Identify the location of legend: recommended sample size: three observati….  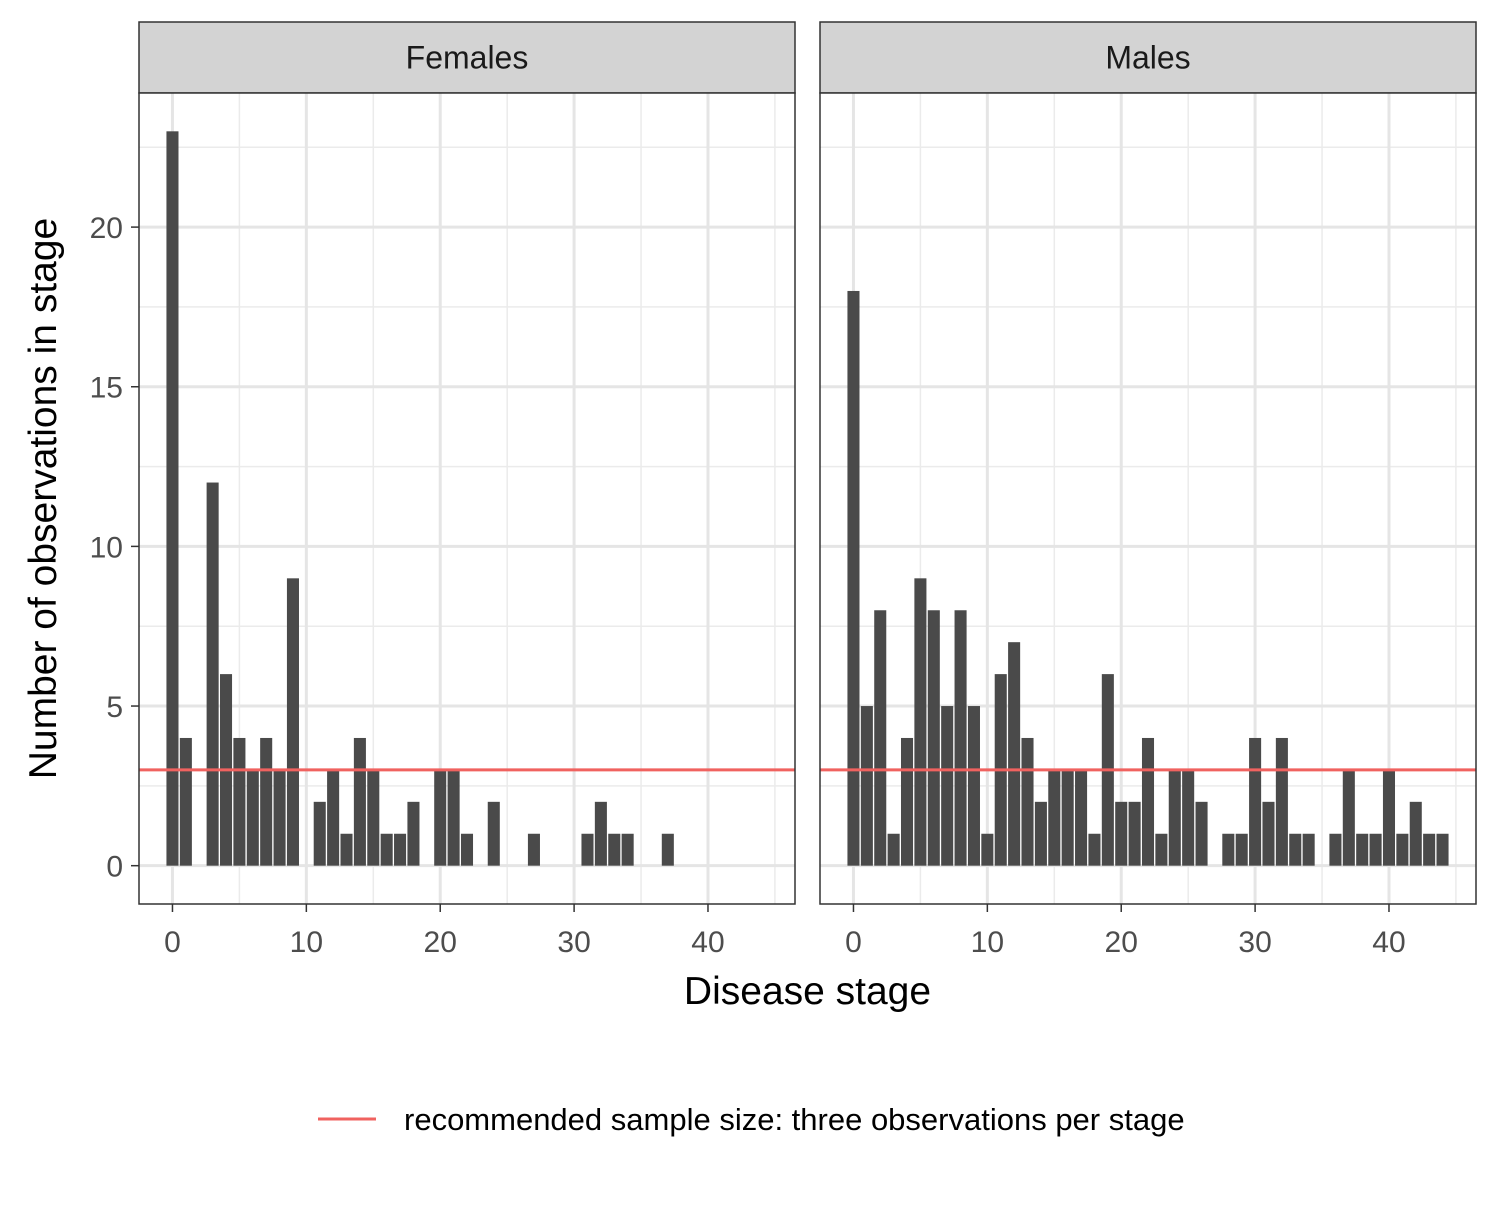
(751, 1119).